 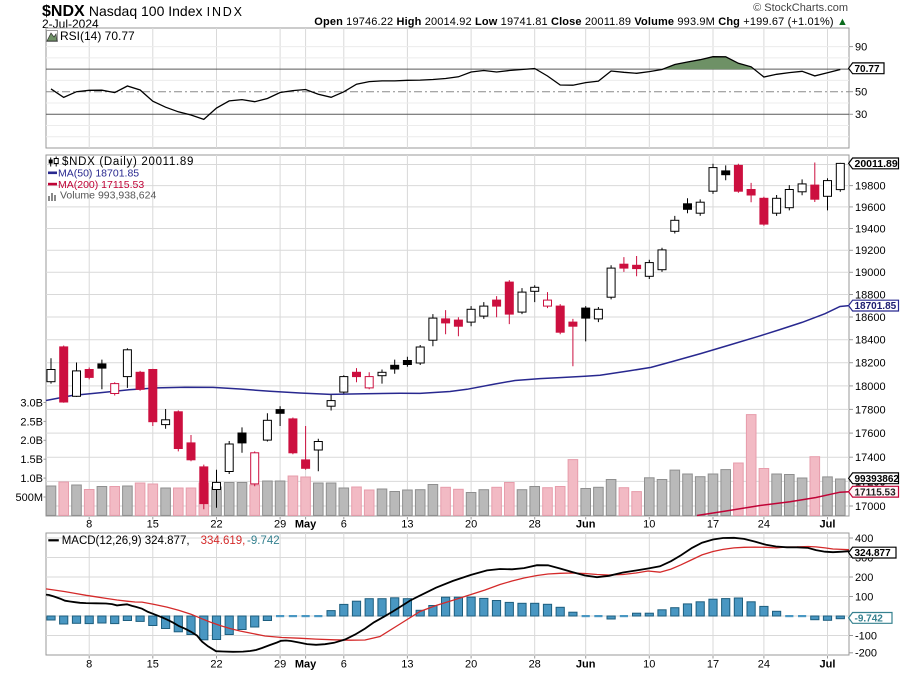 I want to click on svg-text: 18701.85, so click(x=876, y=306).